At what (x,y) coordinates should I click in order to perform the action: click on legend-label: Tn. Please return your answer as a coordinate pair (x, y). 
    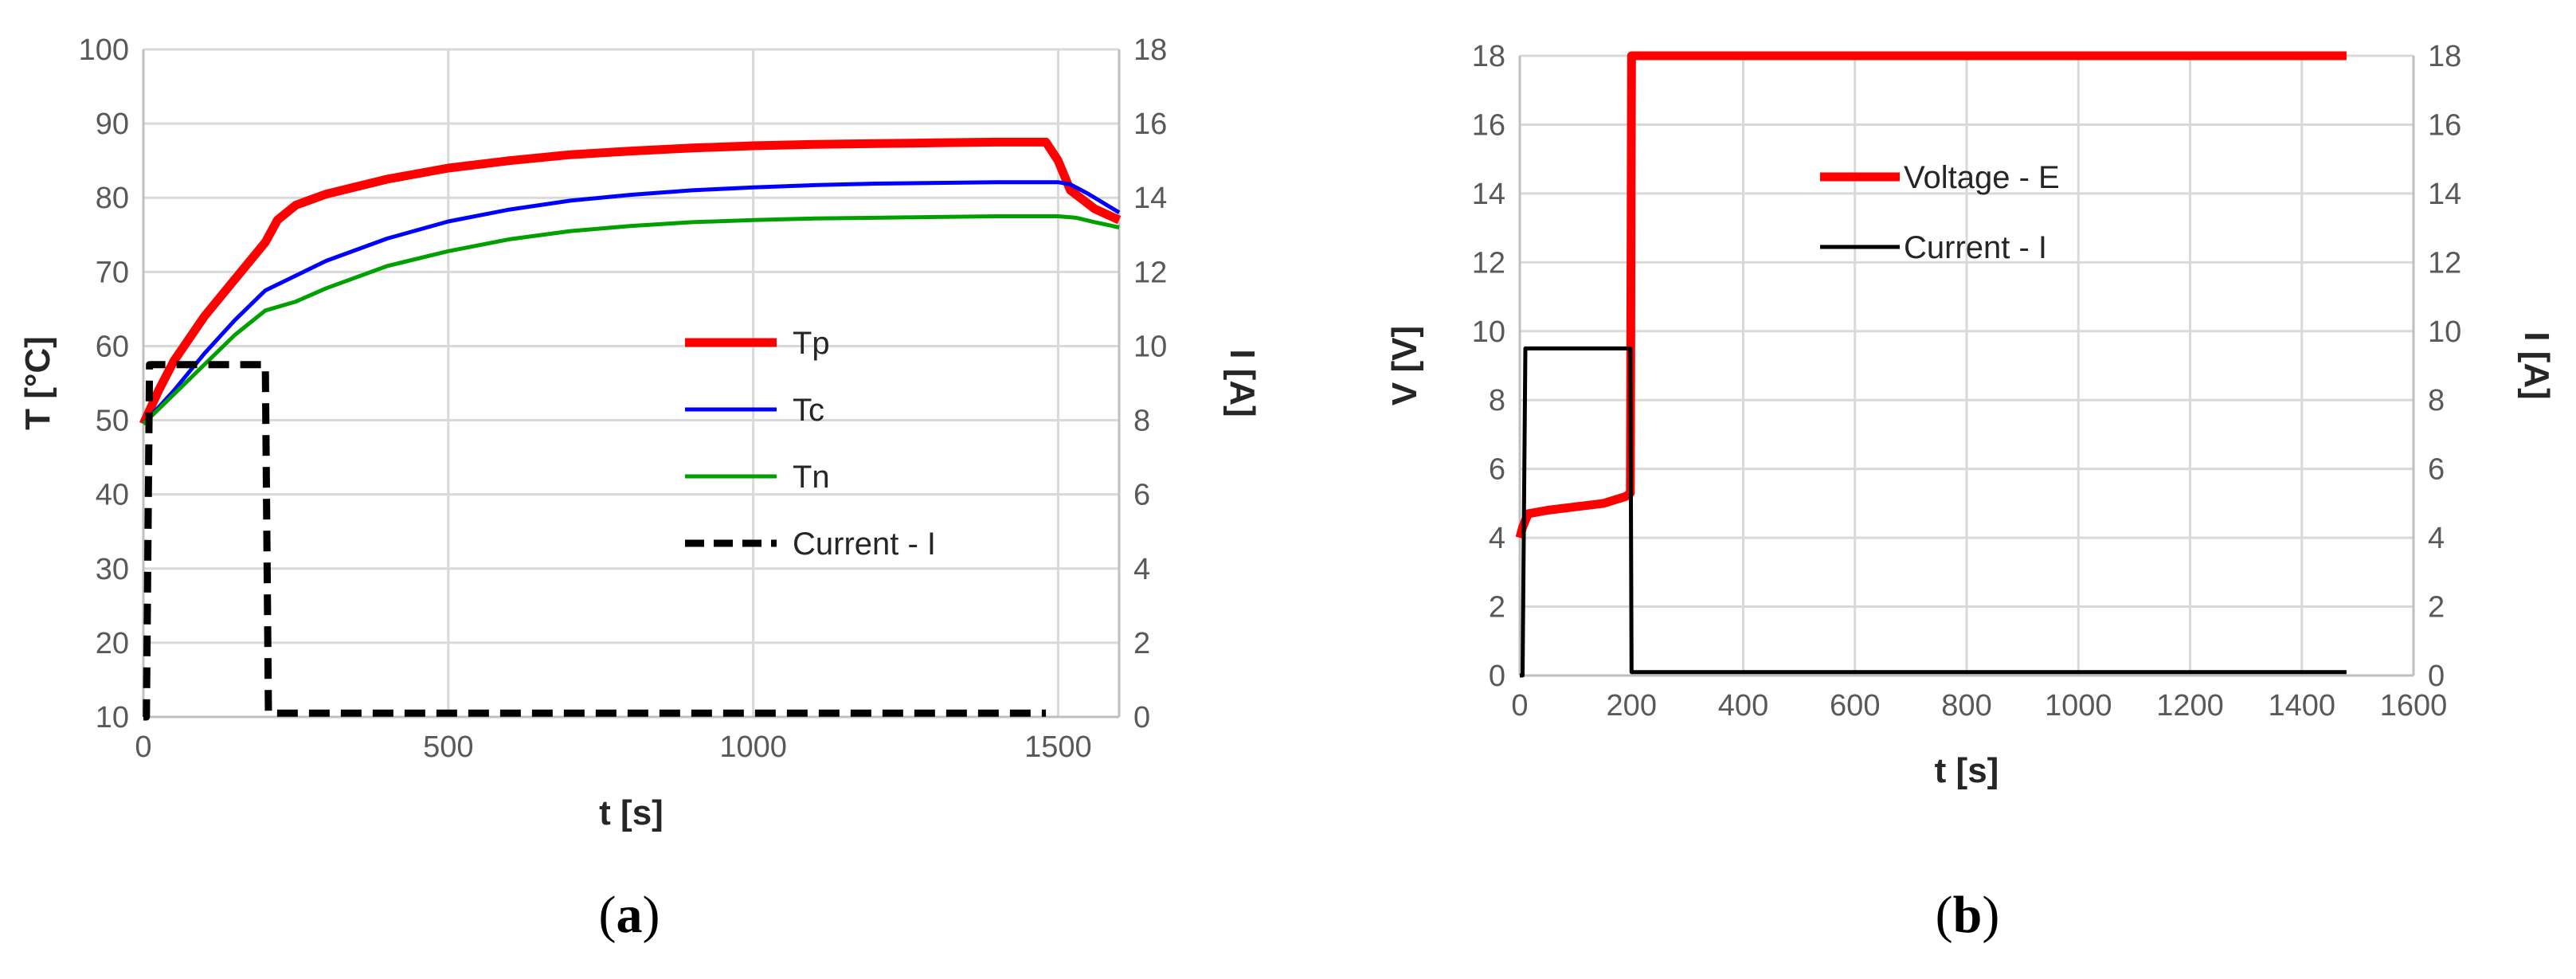
    Looking at the image, I should click on (811, 477).